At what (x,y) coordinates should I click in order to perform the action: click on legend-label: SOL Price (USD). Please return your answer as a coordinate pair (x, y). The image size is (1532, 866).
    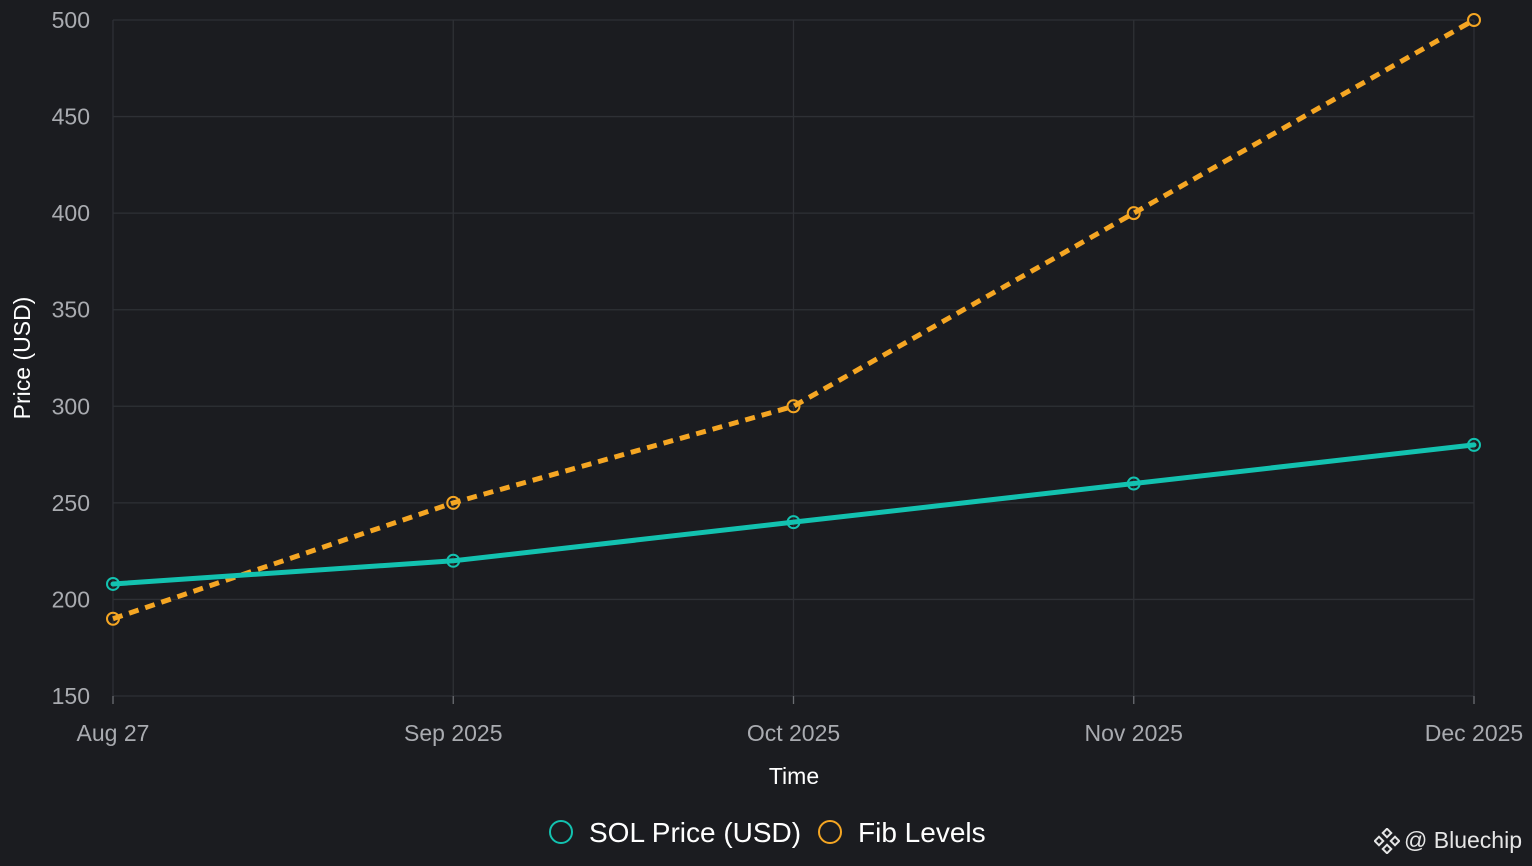
    Looking at the image, I should click on (695, 832).